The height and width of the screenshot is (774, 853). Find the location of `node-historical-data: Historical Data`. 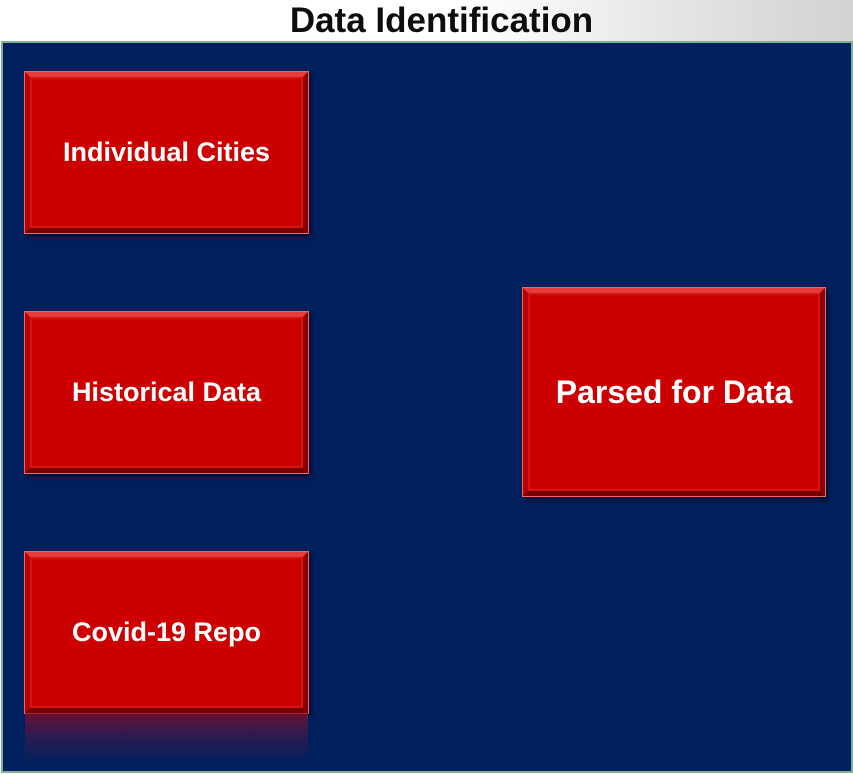

node-historical-data: Historical Data is located at coordinates (166, 392).